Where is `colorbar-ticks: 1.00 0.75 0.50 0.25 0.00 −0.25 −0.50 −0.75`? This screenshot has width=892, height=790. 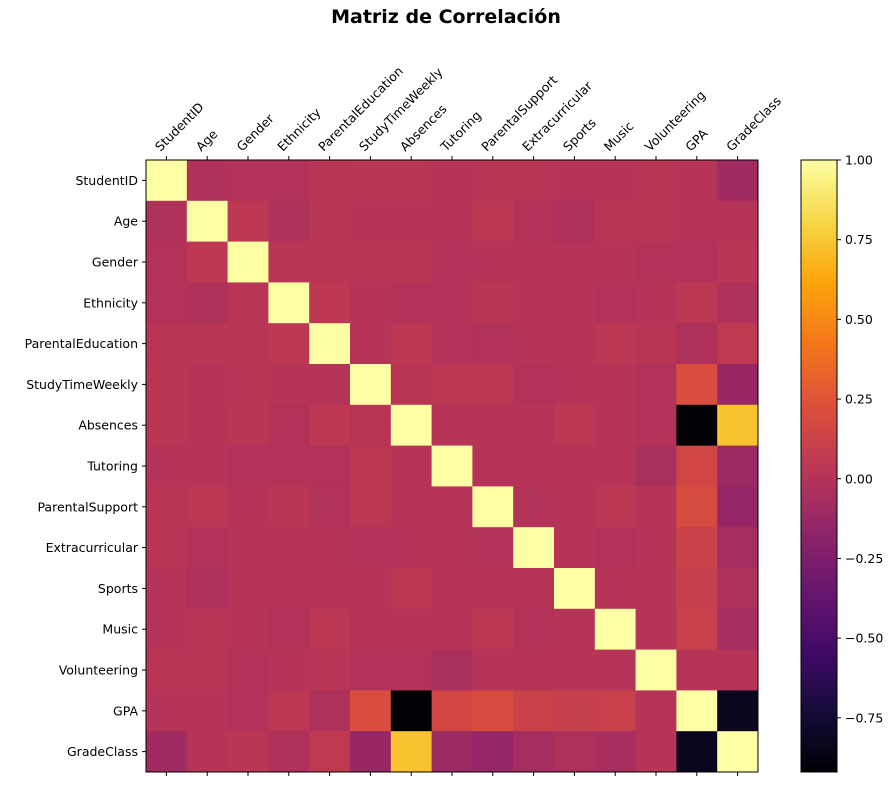 colorbar-ticks: 1.00 0.75 0.50 0.25 0.00 −0.25 −0.50 −0.75 is located at coordinates (860, 439).